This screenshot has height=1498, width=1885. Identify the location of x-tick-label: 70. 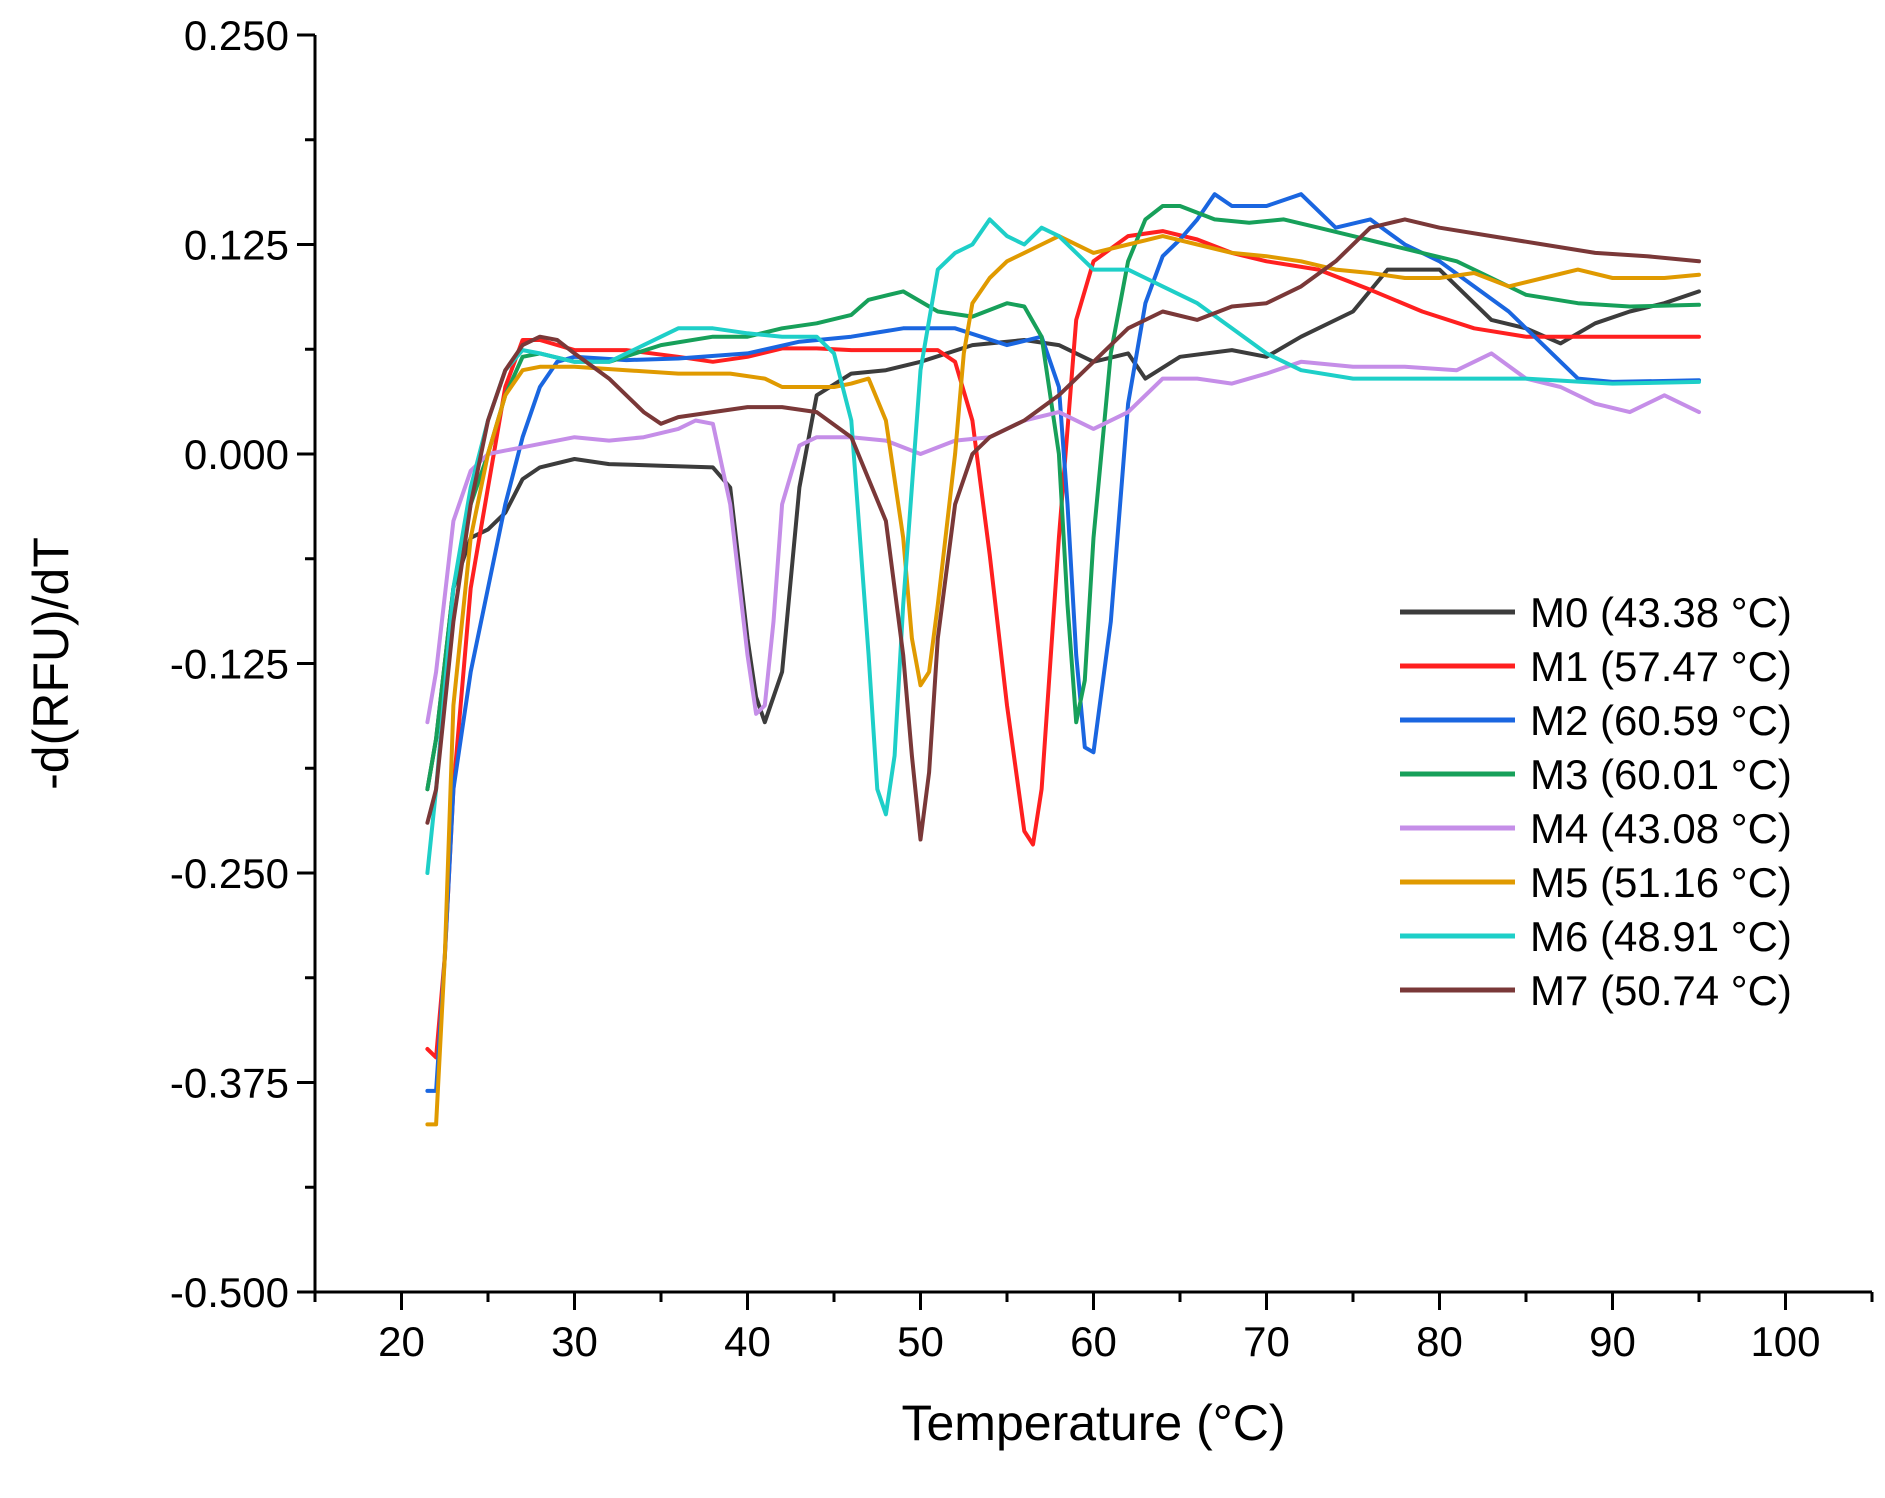
(1266, 1341).